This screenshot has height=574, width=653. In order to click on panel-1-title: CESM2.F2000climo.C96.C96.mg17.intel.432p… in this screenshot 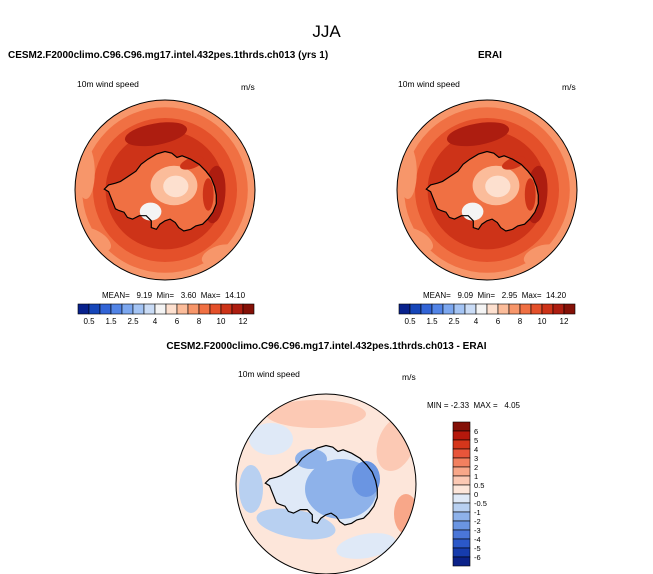, I will do `click(168, 55)`.